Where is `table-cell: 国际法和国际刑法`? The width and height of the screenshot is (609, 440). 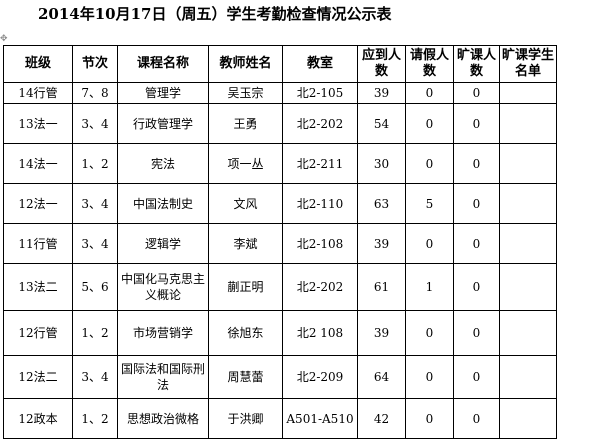
table-cell: 国际法和国际刑法 is located at coordinates (163, 377).